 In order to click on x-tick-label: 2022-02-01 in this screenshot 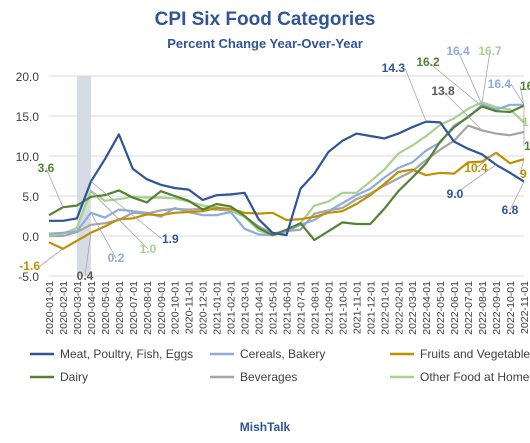, I will do `click(399, 308)`.